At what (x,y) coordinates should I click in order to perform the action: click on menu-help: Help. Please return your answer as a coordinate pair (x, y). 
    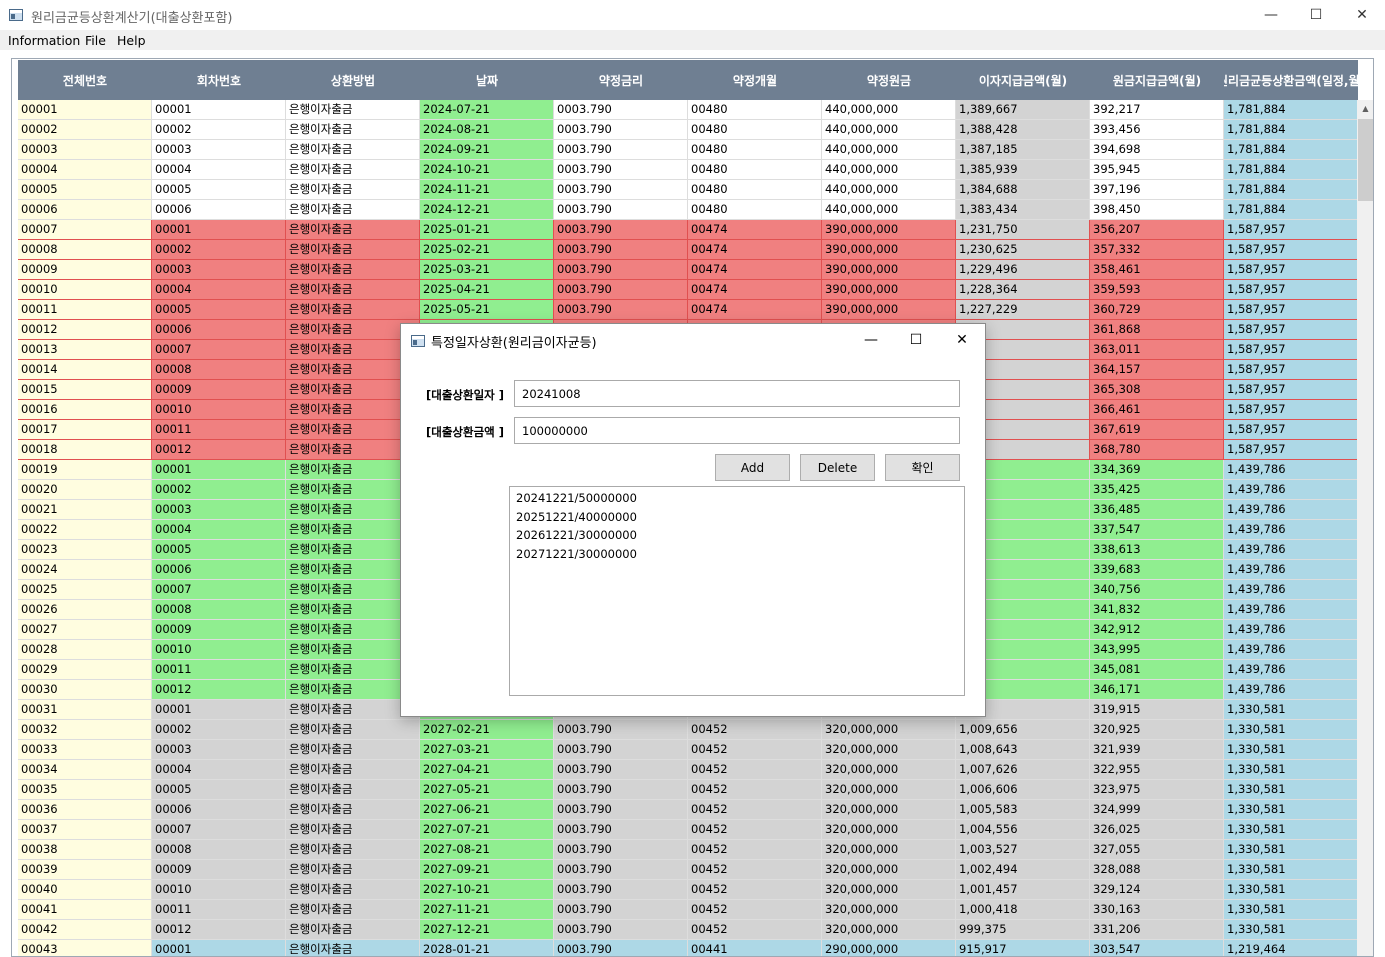
    Looking at the image, I should click on (131, 40).